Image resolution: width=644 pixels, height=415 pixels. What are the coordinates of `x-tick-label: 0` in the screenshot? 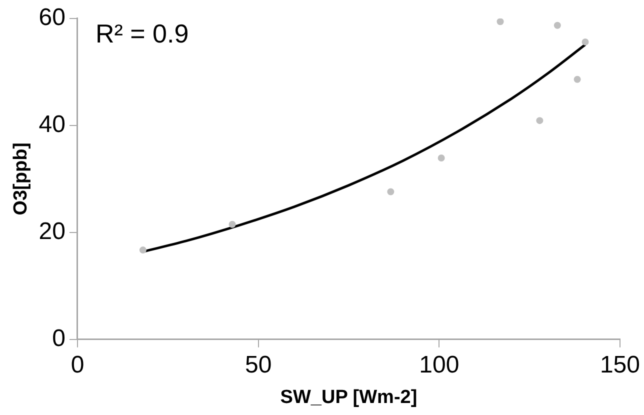 It's located at (77, 364).